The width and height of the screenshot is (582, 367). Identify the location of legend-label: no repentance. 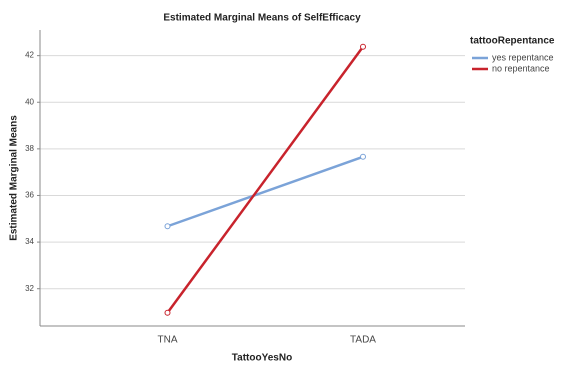
(521, 68).